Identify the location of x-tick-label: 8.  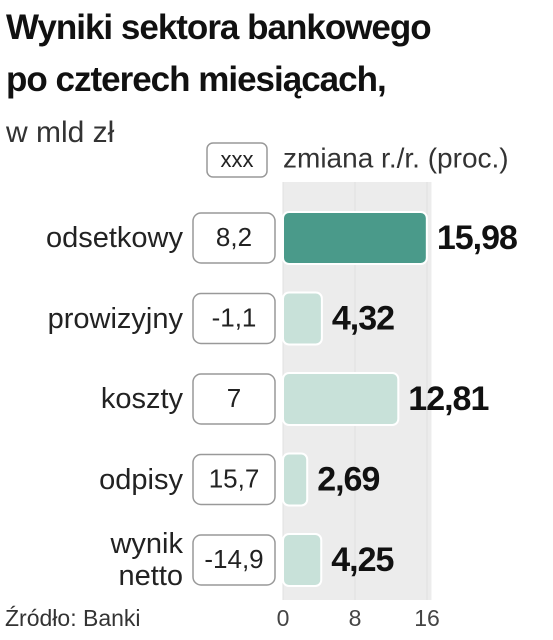
(355, 618).